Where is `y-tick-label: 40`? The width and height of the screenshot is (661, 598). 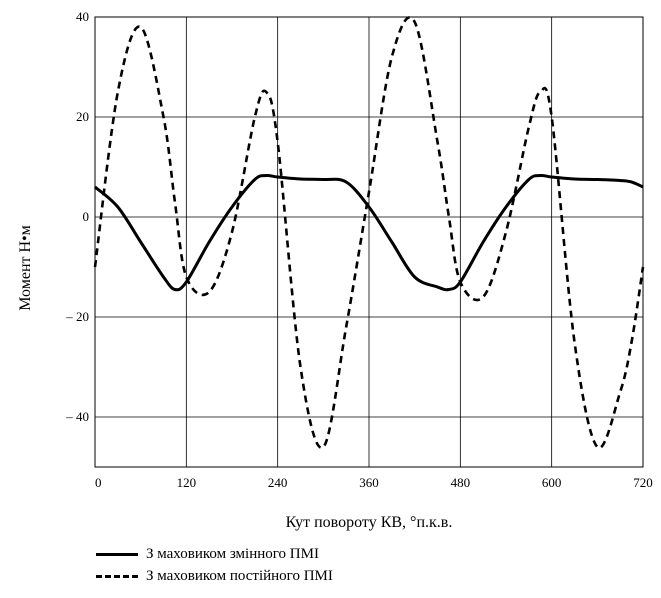
y-tick-label: 40 is located at coordinates (82, 16).